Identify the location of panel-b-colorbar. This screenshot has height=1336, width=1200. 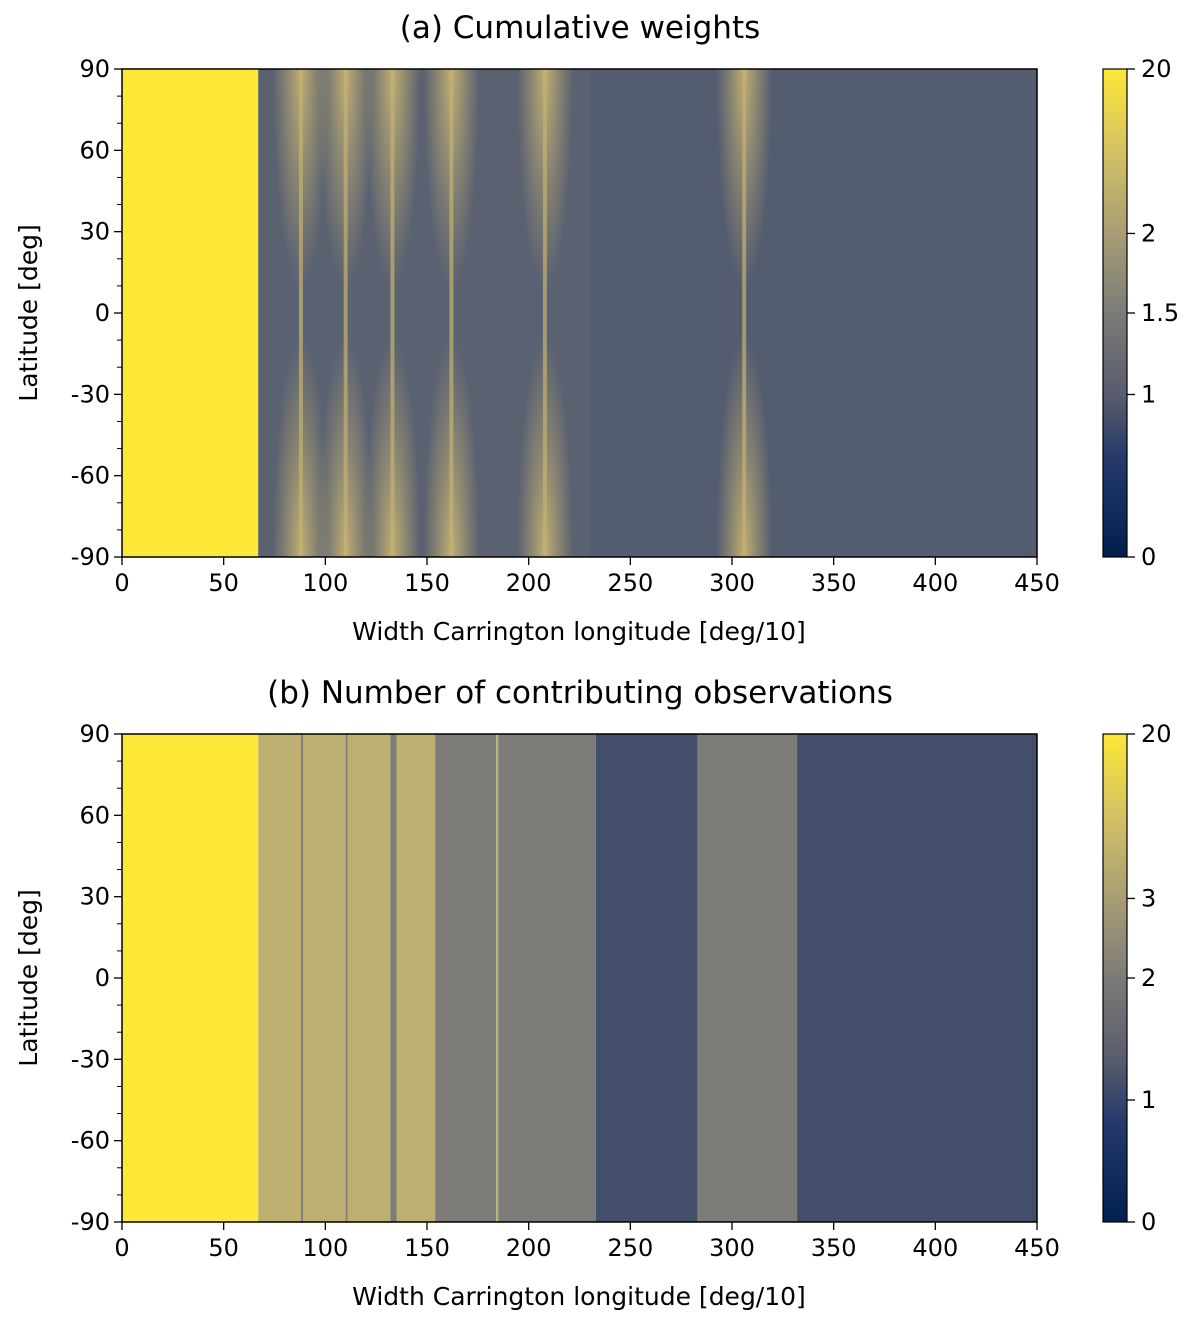
(1115, 978).